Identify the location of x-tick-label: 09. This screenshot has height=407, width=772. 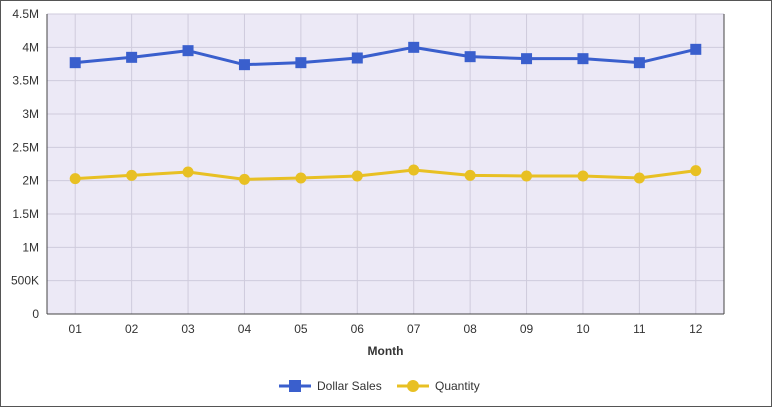
(527, 329).